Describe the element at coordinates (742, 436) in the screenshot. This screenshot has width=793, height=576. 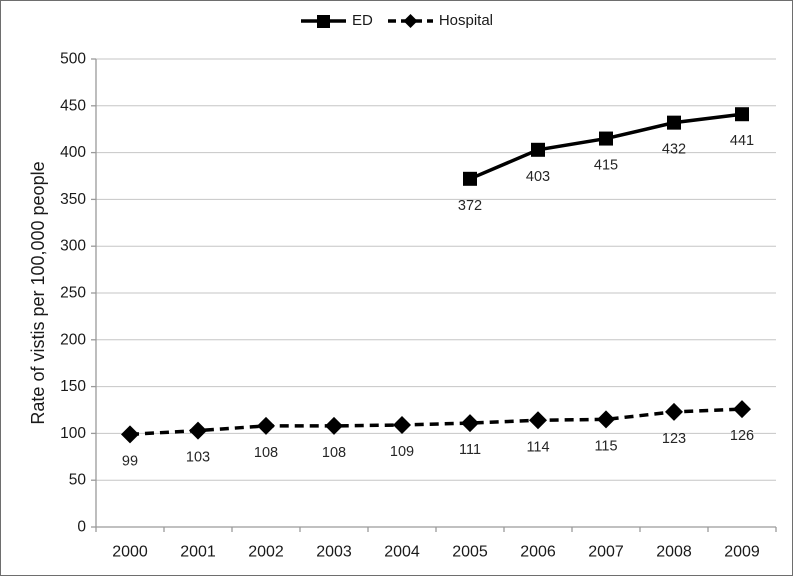
I see `data-label-hospital: 126` at that location.